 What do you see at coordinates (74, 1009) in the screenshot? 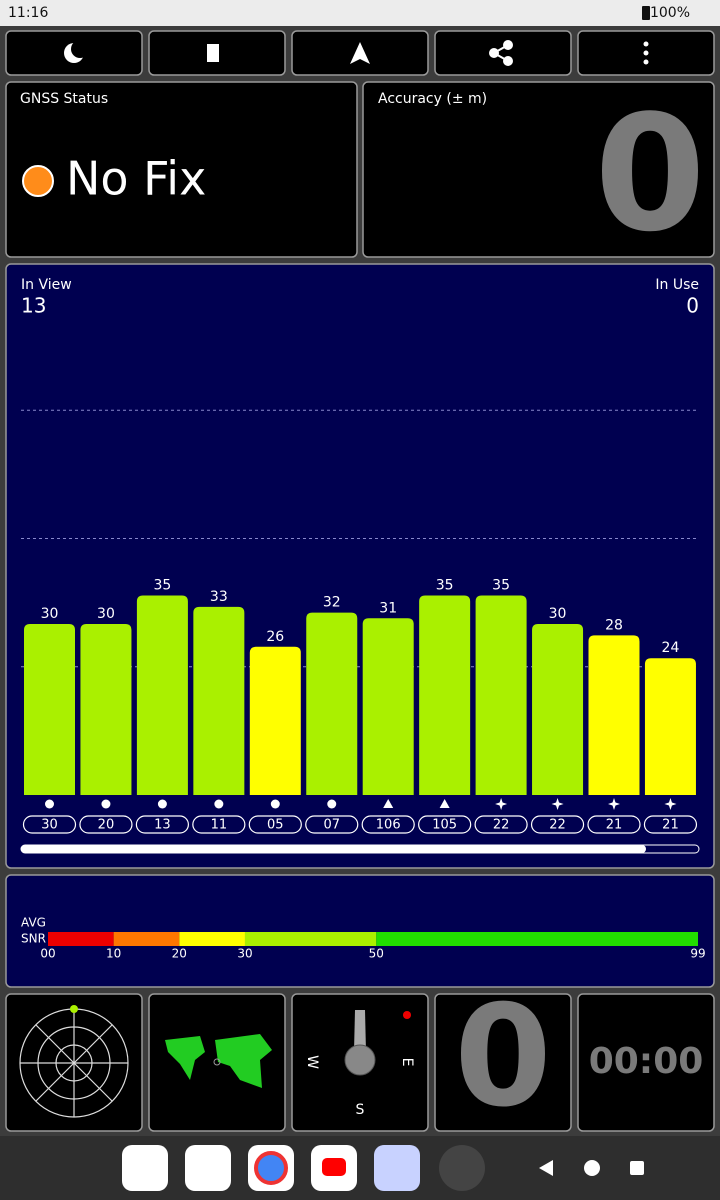
I see `sky-satellite` at bounding box center [74, 1009].